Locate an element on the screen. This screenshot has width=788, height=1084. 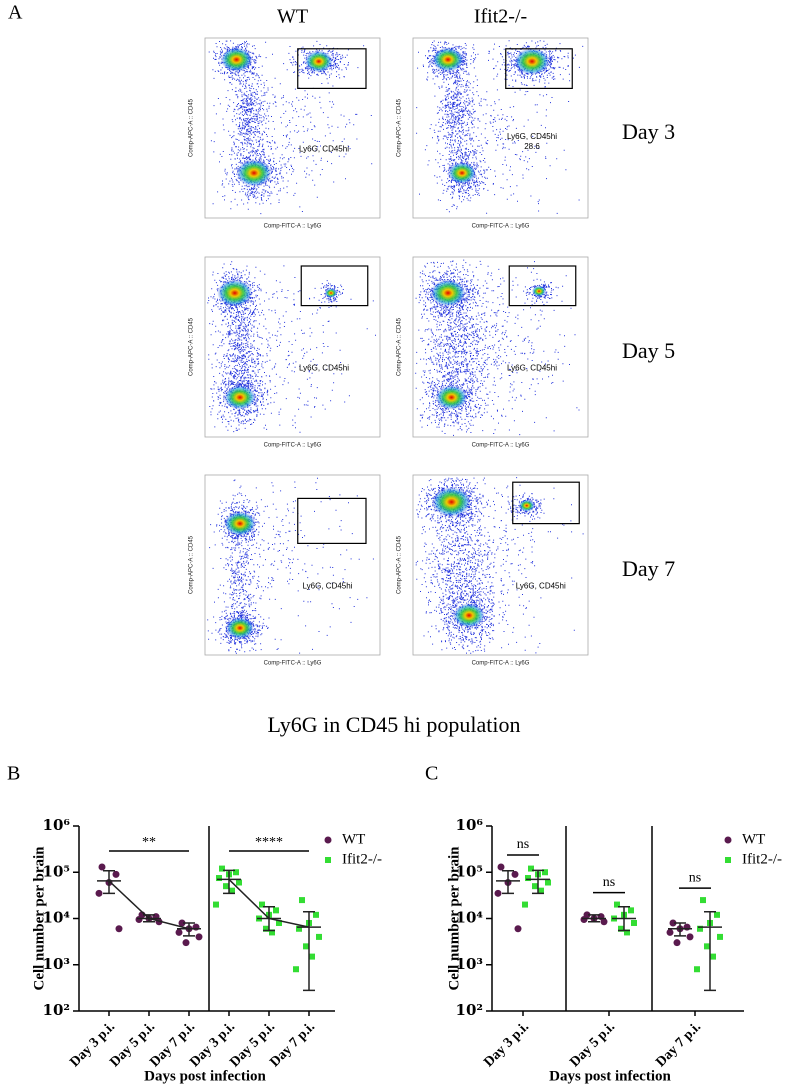
row-label: Day 5 is located at coordinates (648, 350).